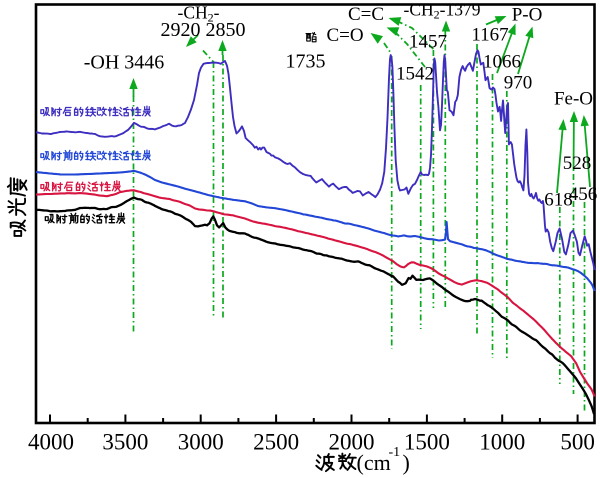 This screenshot has width=600, height=478. Describe the element at coordinates (415, 74) in the screenshot. I see `svg-text: 1542` at that location.